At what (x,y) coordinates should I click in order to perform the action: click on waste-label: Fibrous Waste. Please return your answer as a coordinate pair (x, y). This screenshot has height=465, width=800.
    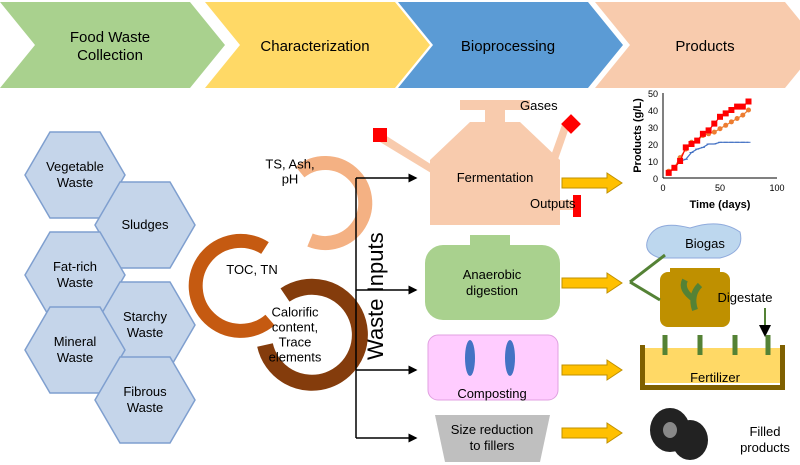
    Looking at the image, I should click on (145, 399).